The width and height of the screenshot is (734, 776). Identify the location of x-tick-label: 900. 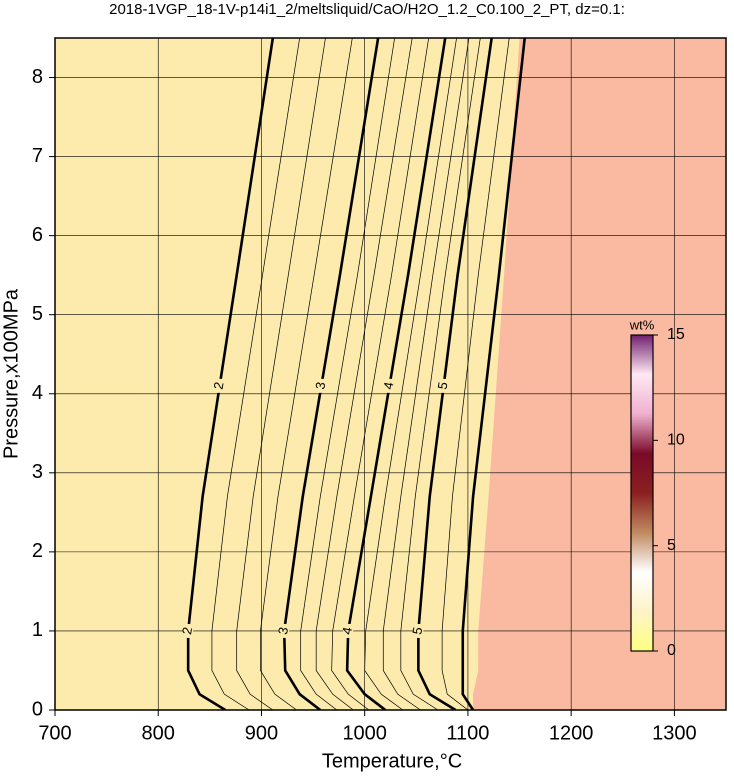
(261, 733).